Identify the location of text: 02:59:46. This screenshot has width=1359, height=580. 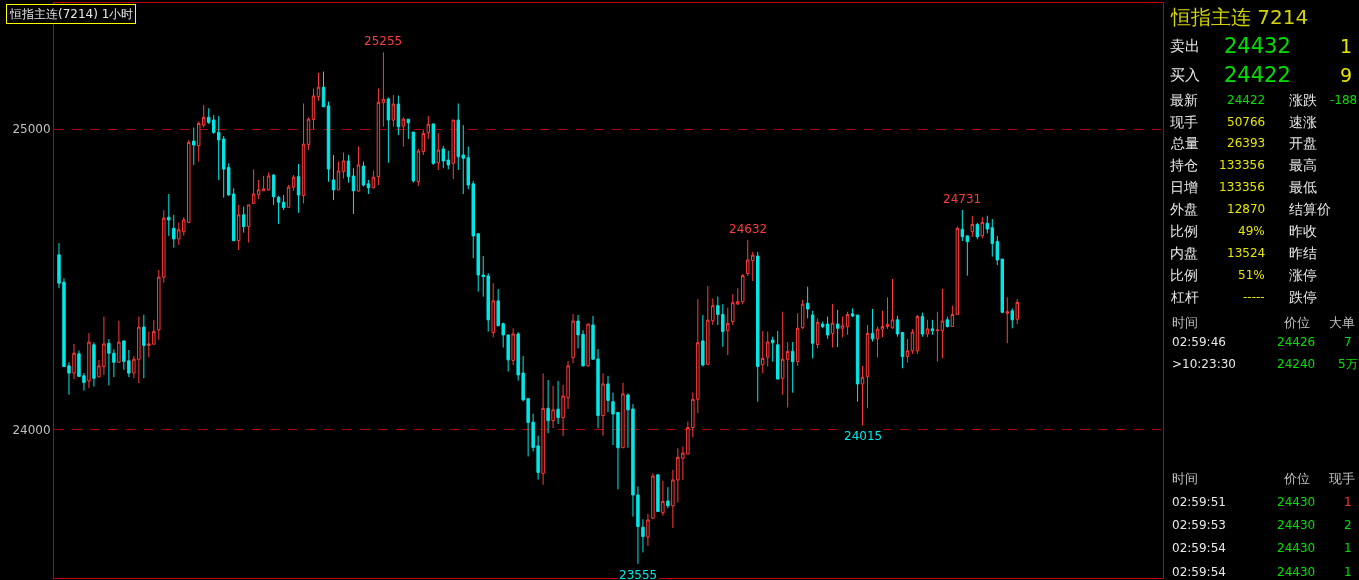
(1199, 342).